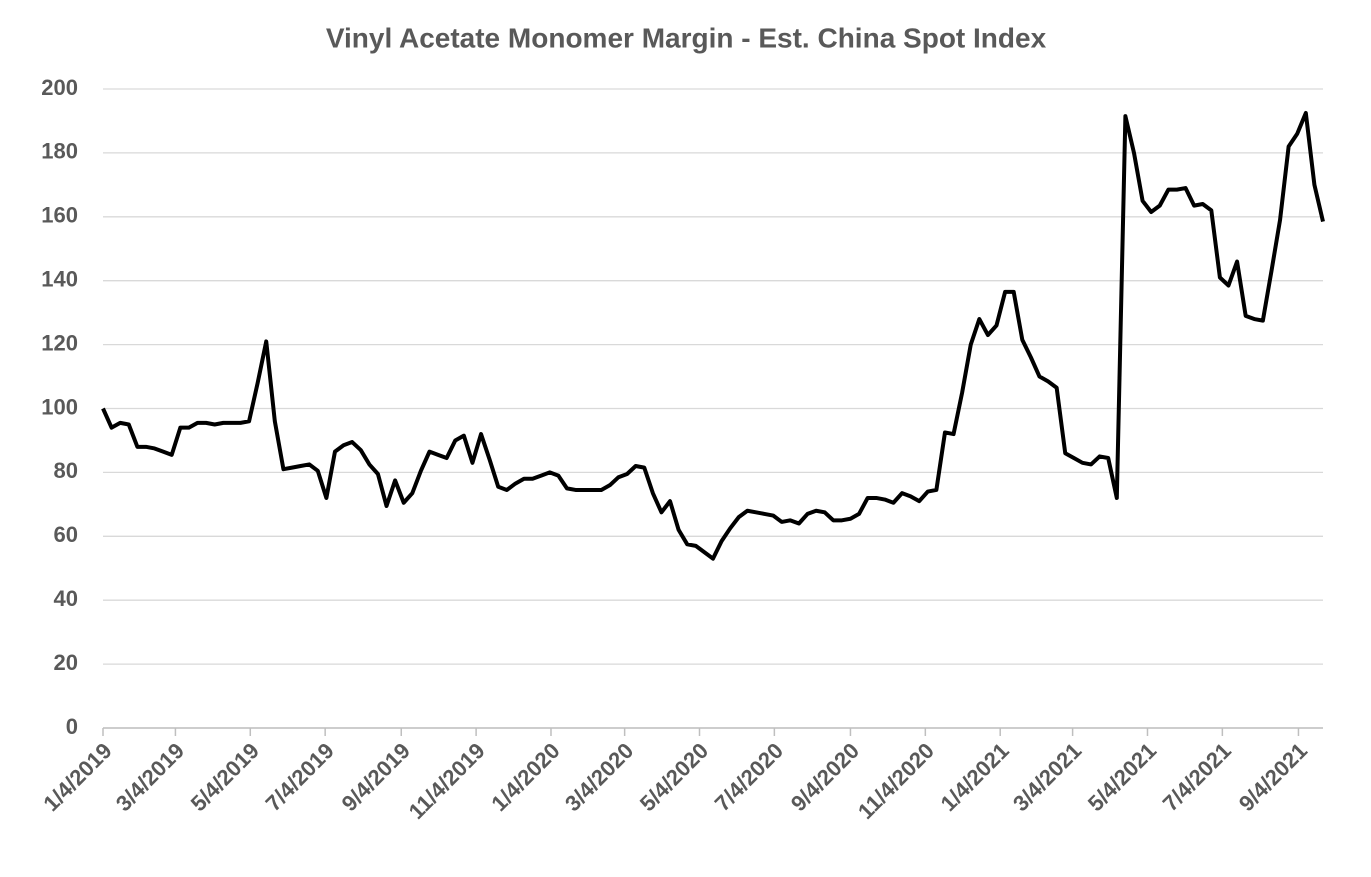 The image size is (1371, 877). What do you see at coordinates (975, 777) in the screenshot?
I see `x-tick-label: 1/4/2021` at bounding box center [975, 777].